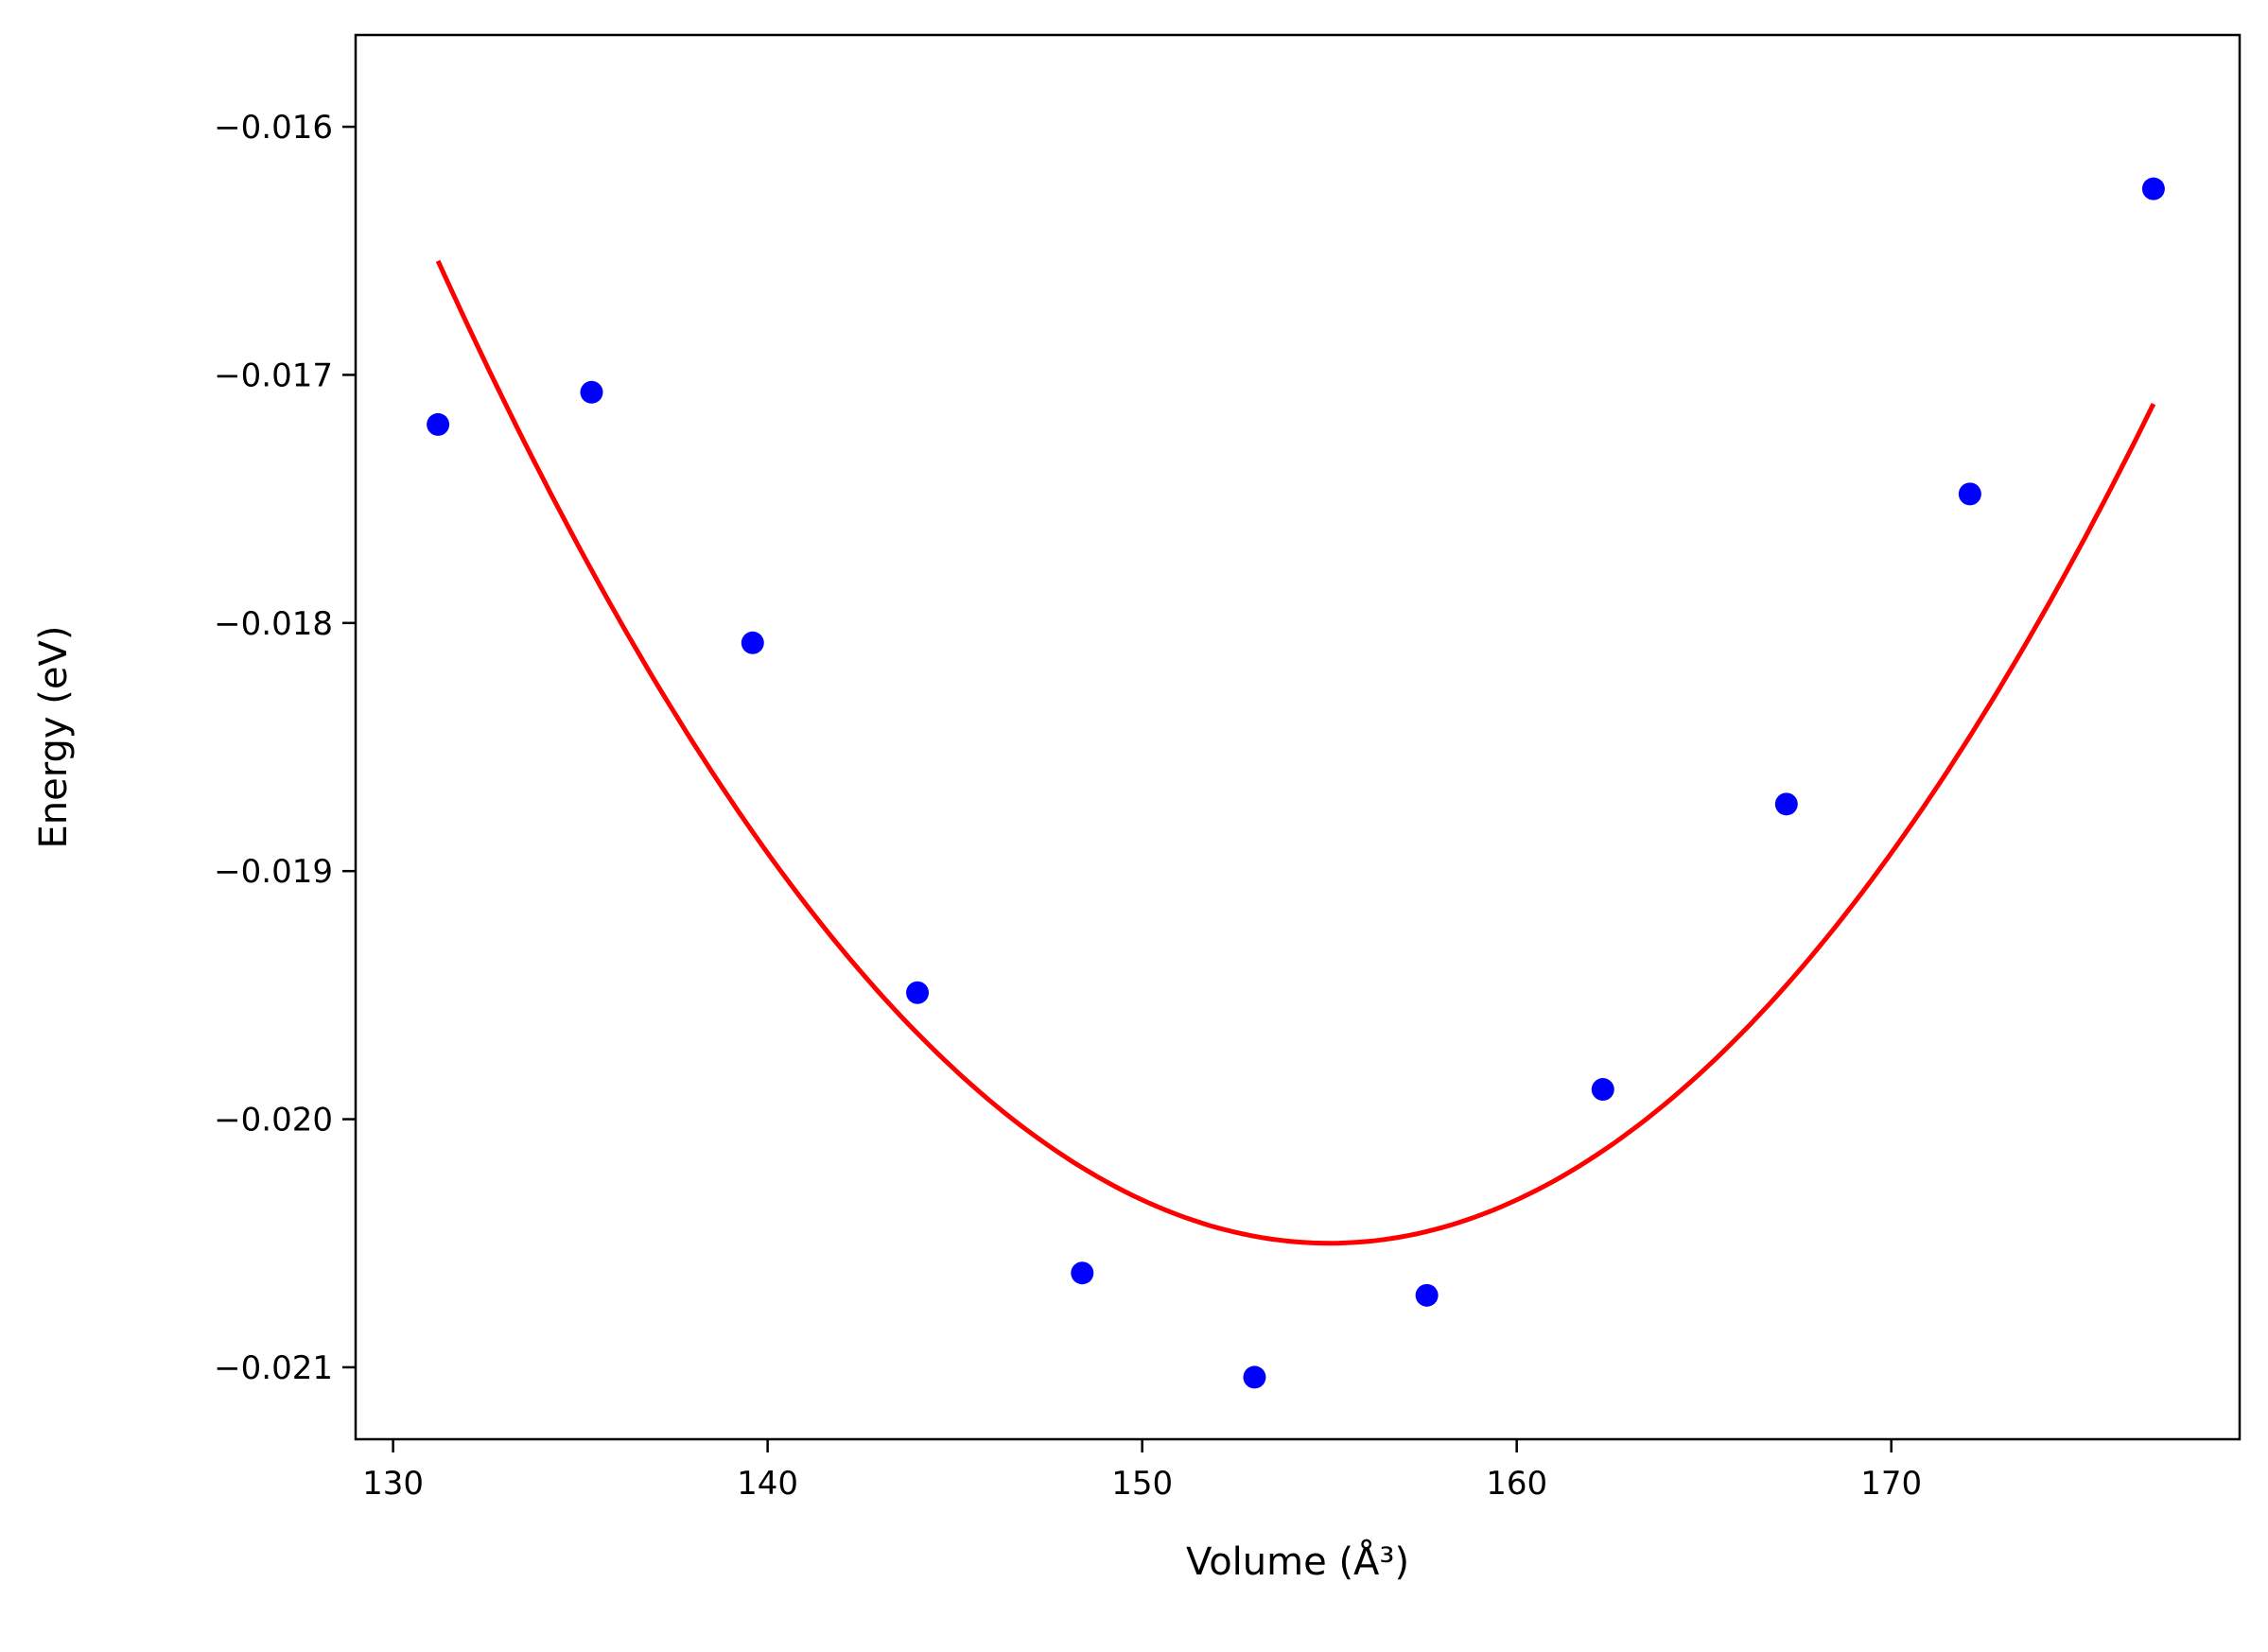  Describe the element at coordinates (1297, 1562) in the screenshot. I see `x-axis-label: Volume (Å³)` at that location.